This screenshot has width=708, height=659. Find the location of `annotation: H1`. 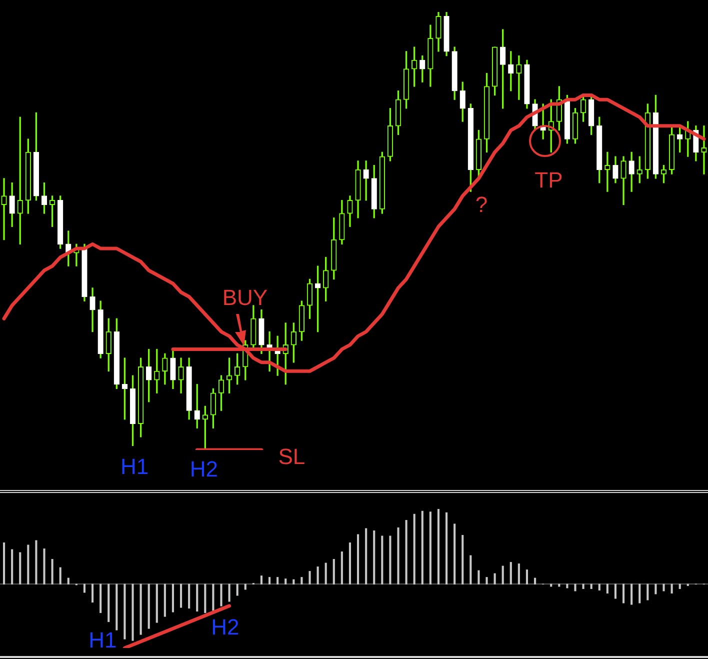

annotation: H1 is located at coordinates (102, 639).